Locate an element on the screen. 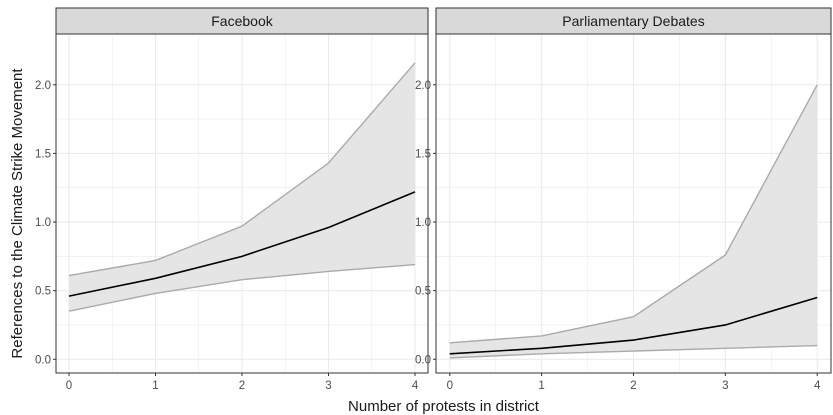 This screenshot has height=415, width=833. facet-title-parliamentary-debates: Parliamentary Debates is located at coordinates (633, 21).